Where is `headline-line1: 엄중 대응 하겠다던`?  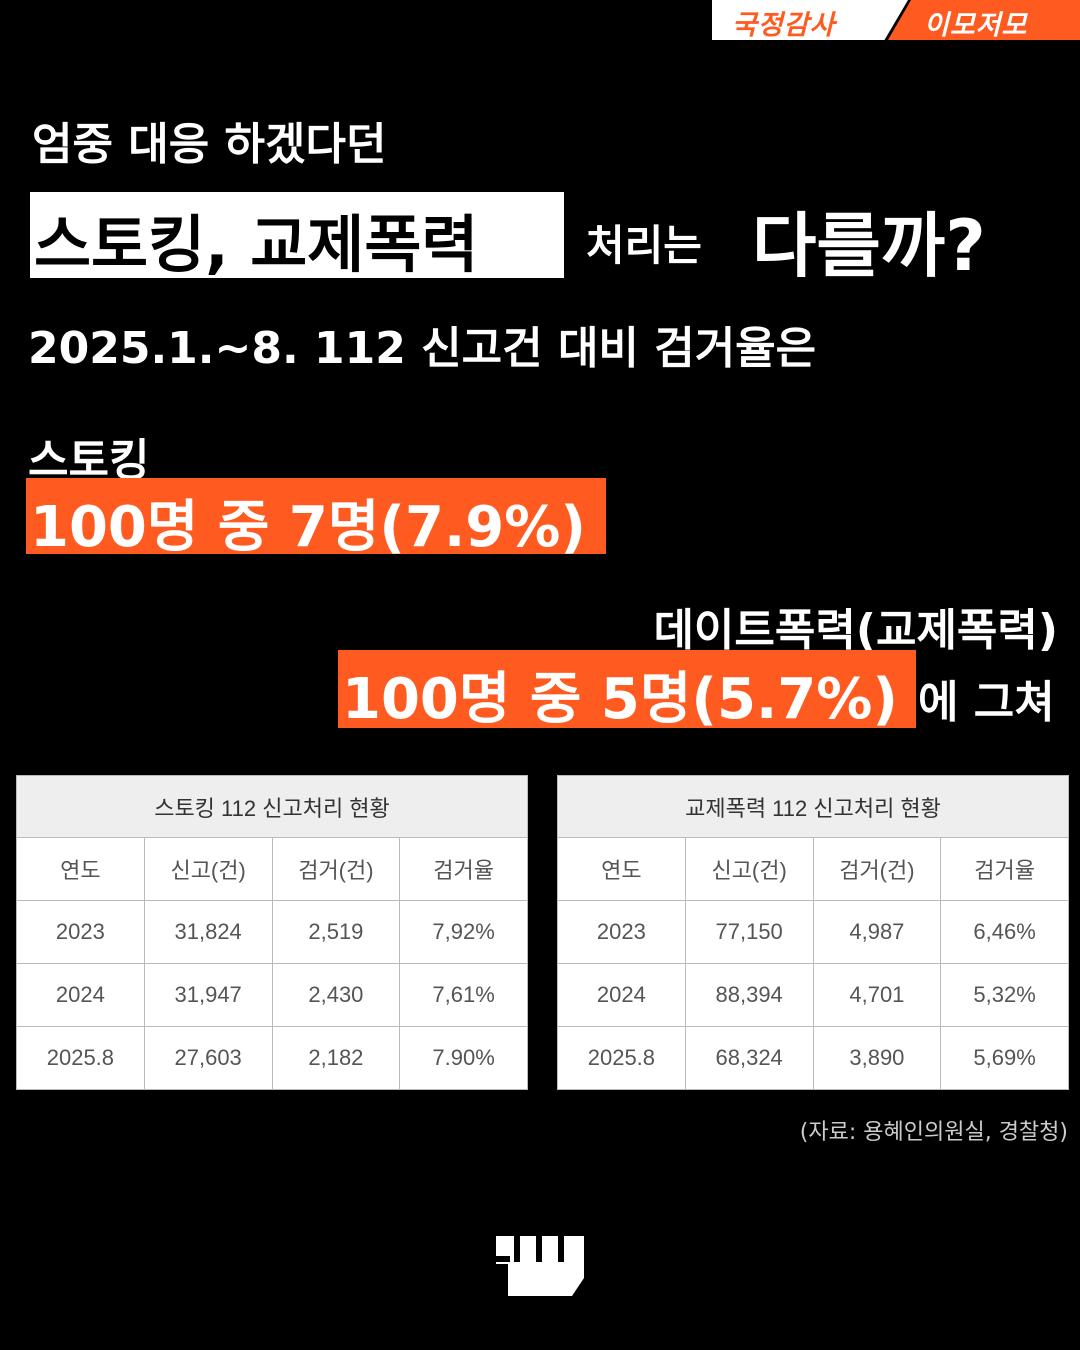
headline-line1: 엄중 대응 하겠다던 is located at coordinates (209, 144).